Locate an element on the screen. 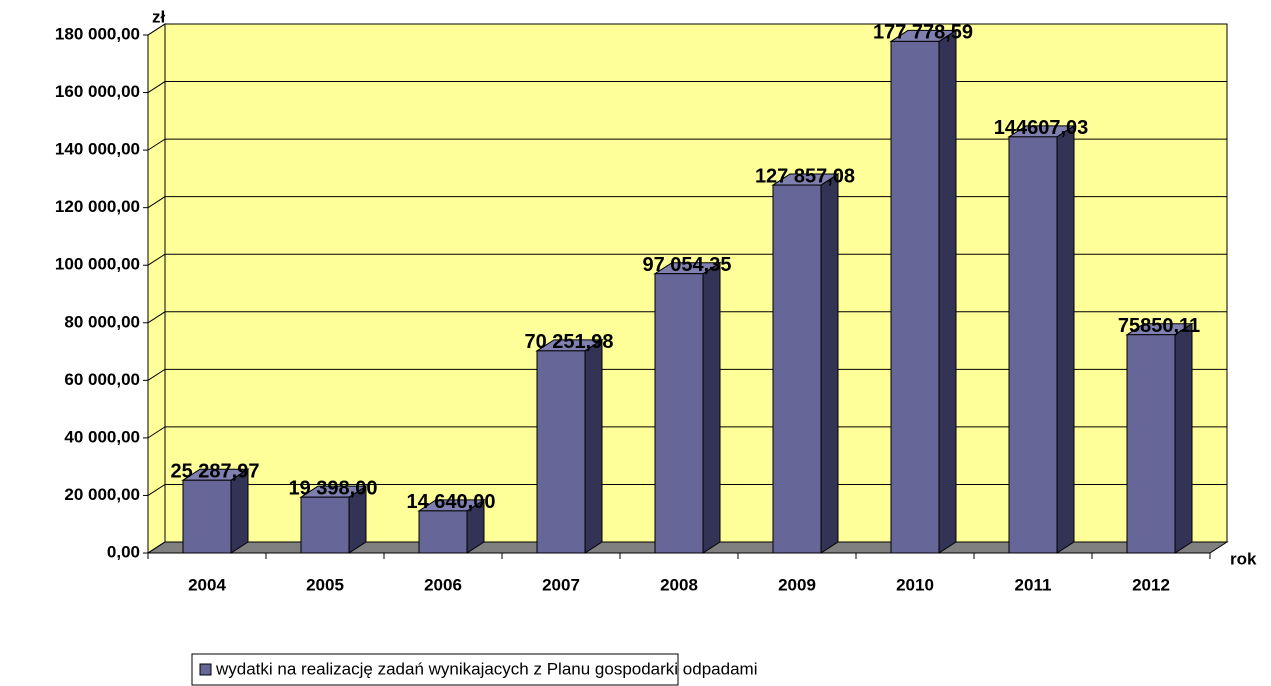  data-label: 14 640,00 is located at coordinates (451, 502).